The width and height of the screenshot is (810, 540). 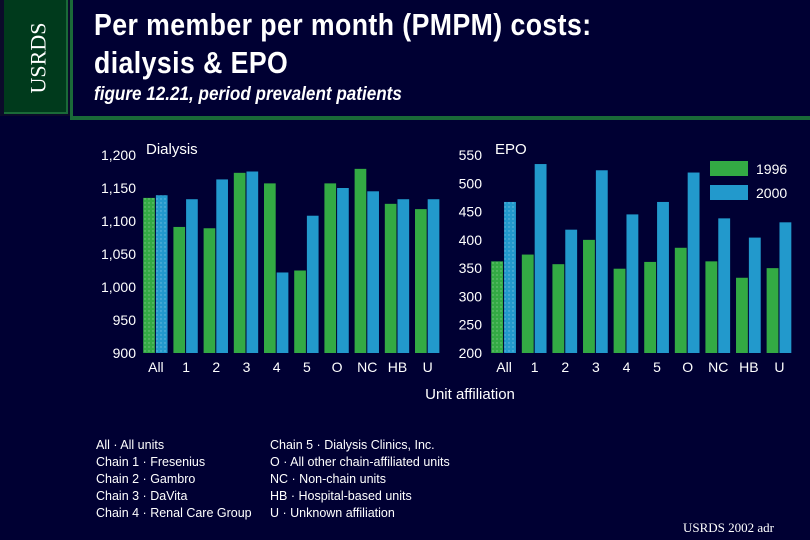 What do you see at coordinates (328, 479) in the screenshot?
I see `abbrev-nonchain: NC · Non-chain units` at bounding box center [328, 479].